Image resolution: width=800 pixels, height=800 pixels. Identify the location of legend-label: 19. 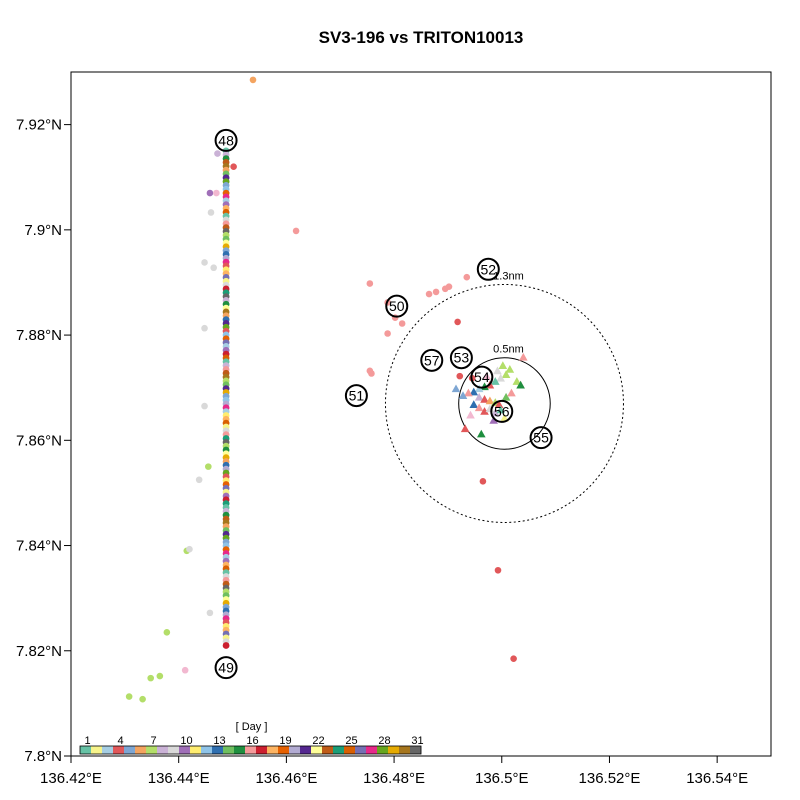
(285, 741).